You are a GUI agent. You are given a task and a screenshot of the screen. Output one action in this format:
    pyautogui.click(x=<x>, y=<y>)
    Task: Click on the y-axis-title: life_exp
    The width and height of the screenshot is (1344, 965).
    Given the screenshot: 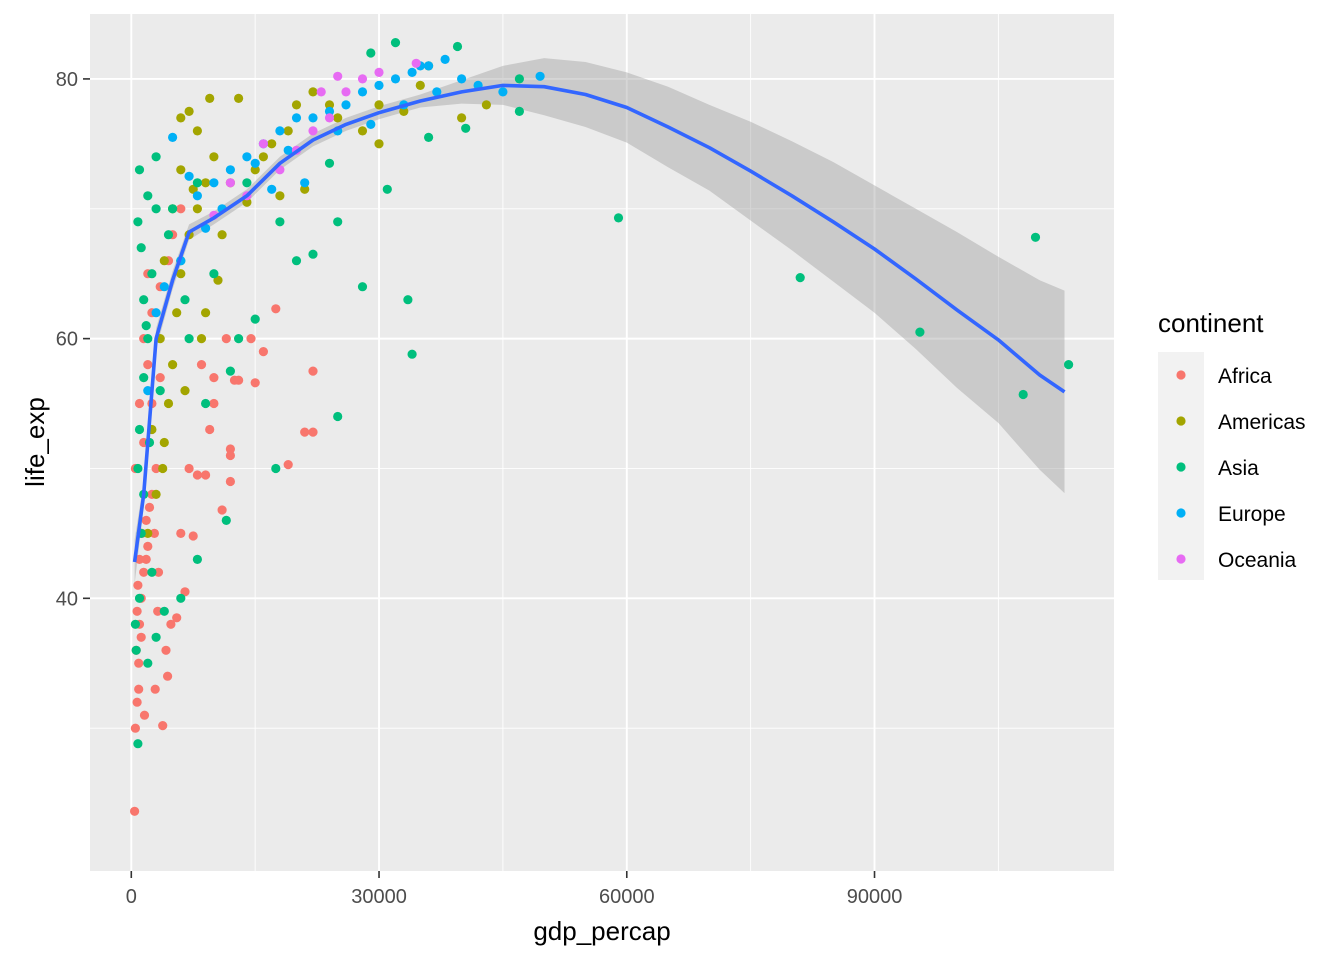 What is the action you would take?
    pyautogui.click(x=35, y=442)
    